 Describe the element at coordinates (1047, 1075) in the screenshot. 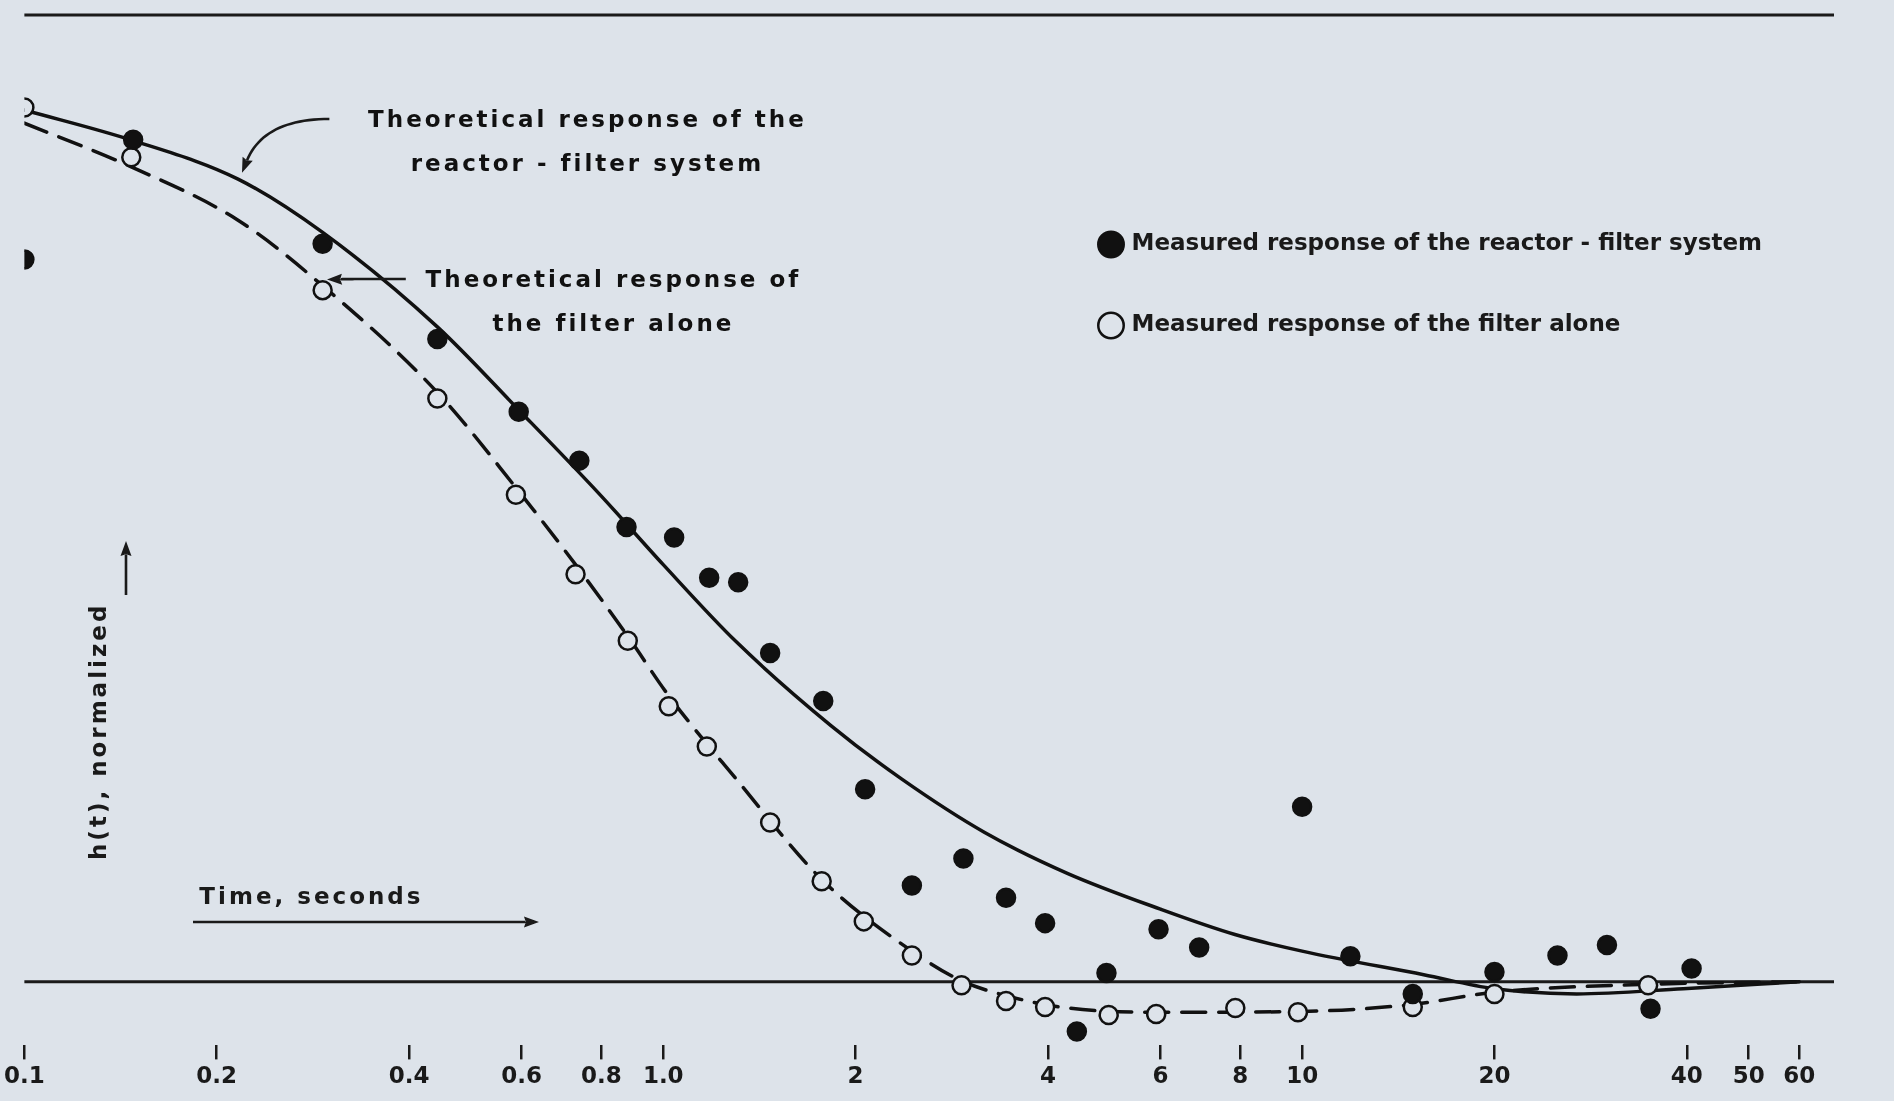

I see `x-tick-label: 4` at that location.